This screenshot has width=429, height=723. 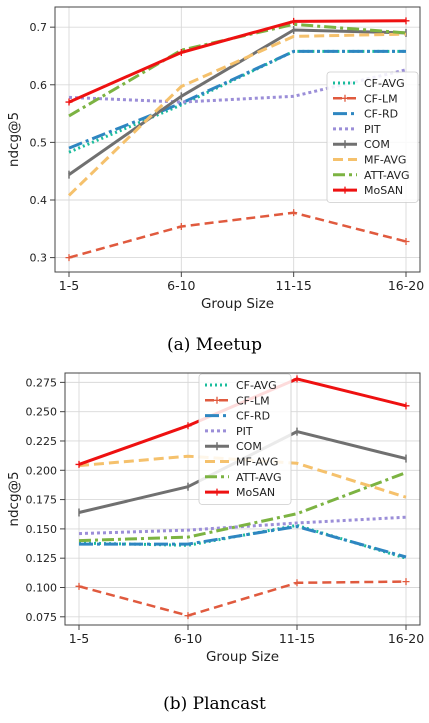 What do you see at coordinates (39, 142) in the screenshot?
I see `y-tick-label: 0.5` at bounding box center [39, 142].